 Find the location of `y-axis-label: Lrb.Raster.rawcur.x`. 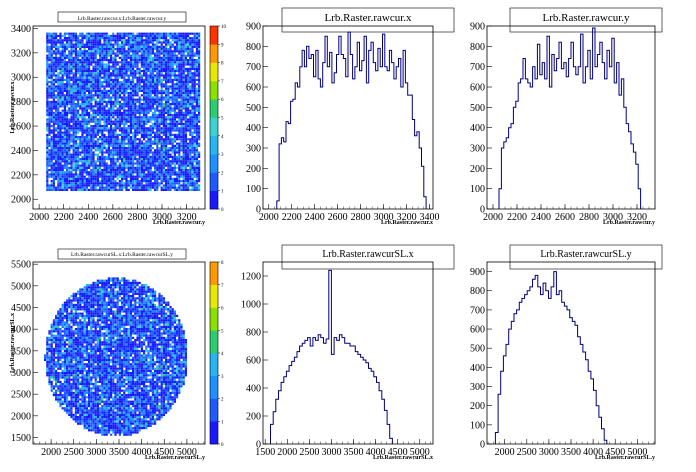

y-axis-label: Lrb.Raster.rawcur.x is located at coordinates (13, 107).